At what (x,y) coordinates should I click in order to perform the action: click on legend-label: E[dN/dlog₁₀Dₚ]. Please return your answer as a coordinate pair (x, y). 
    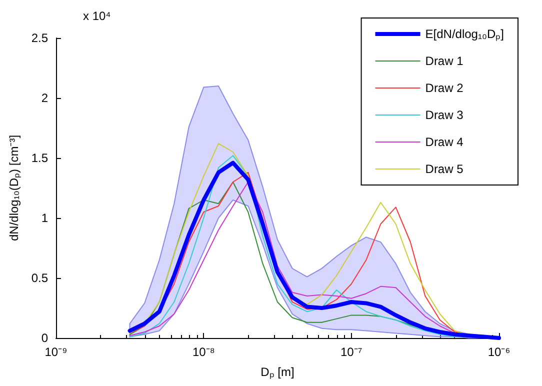
    Looking at the image, I should click on (464, 34).